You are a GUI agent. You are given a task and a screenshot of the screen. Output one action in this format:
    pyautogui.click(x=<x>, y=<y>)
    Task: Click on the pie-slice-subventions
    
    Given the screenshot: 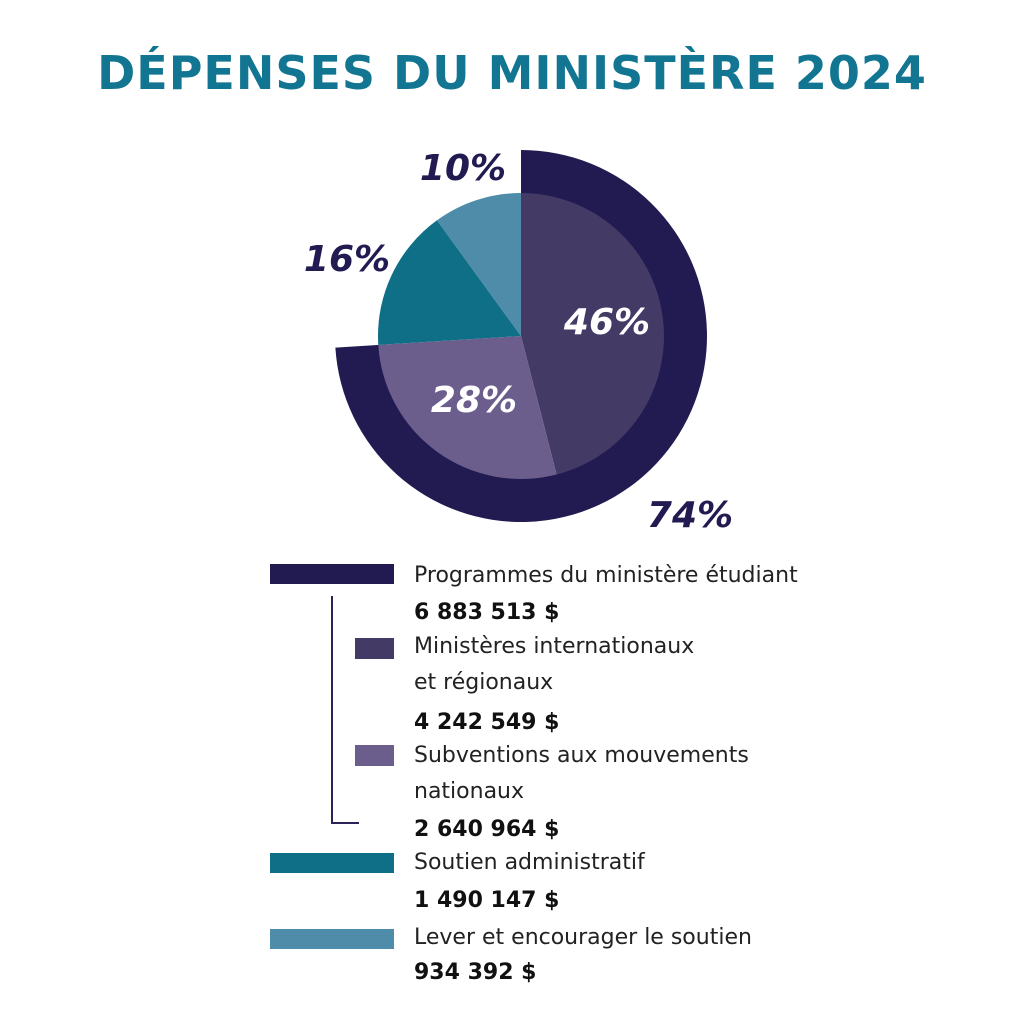 What is the action you would take?
    pyautogui.click(x=467, y=407)
    